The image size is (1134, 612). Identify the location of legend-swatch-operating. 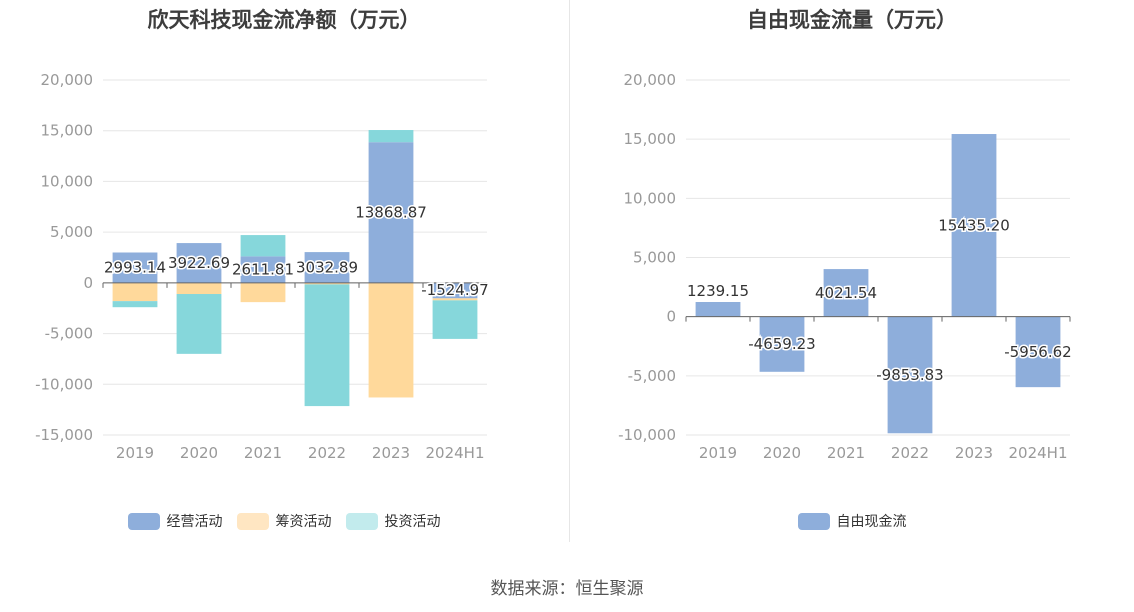
(143, 521).